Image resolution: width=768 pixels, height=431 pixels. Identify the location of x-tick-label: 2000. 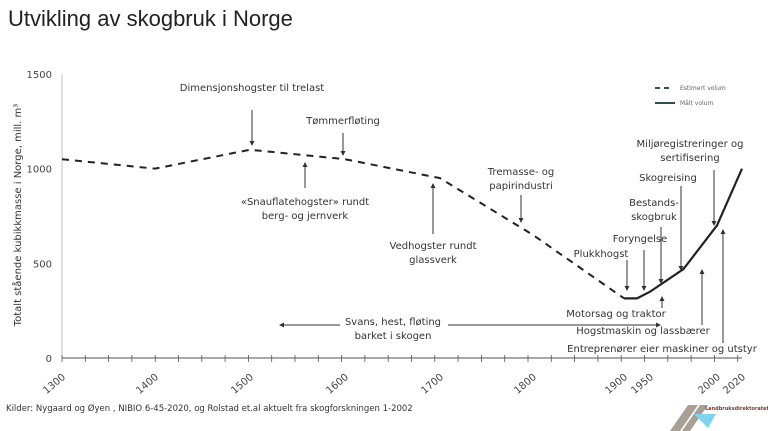
(709, 384).